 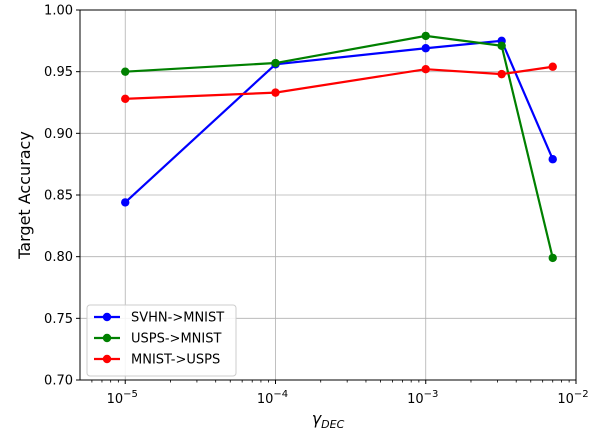 What do you see at coordinates (332, 424) in the screenshot?
I see `x-axis-label-subscript: DEC` at bounding box center [332, 424].